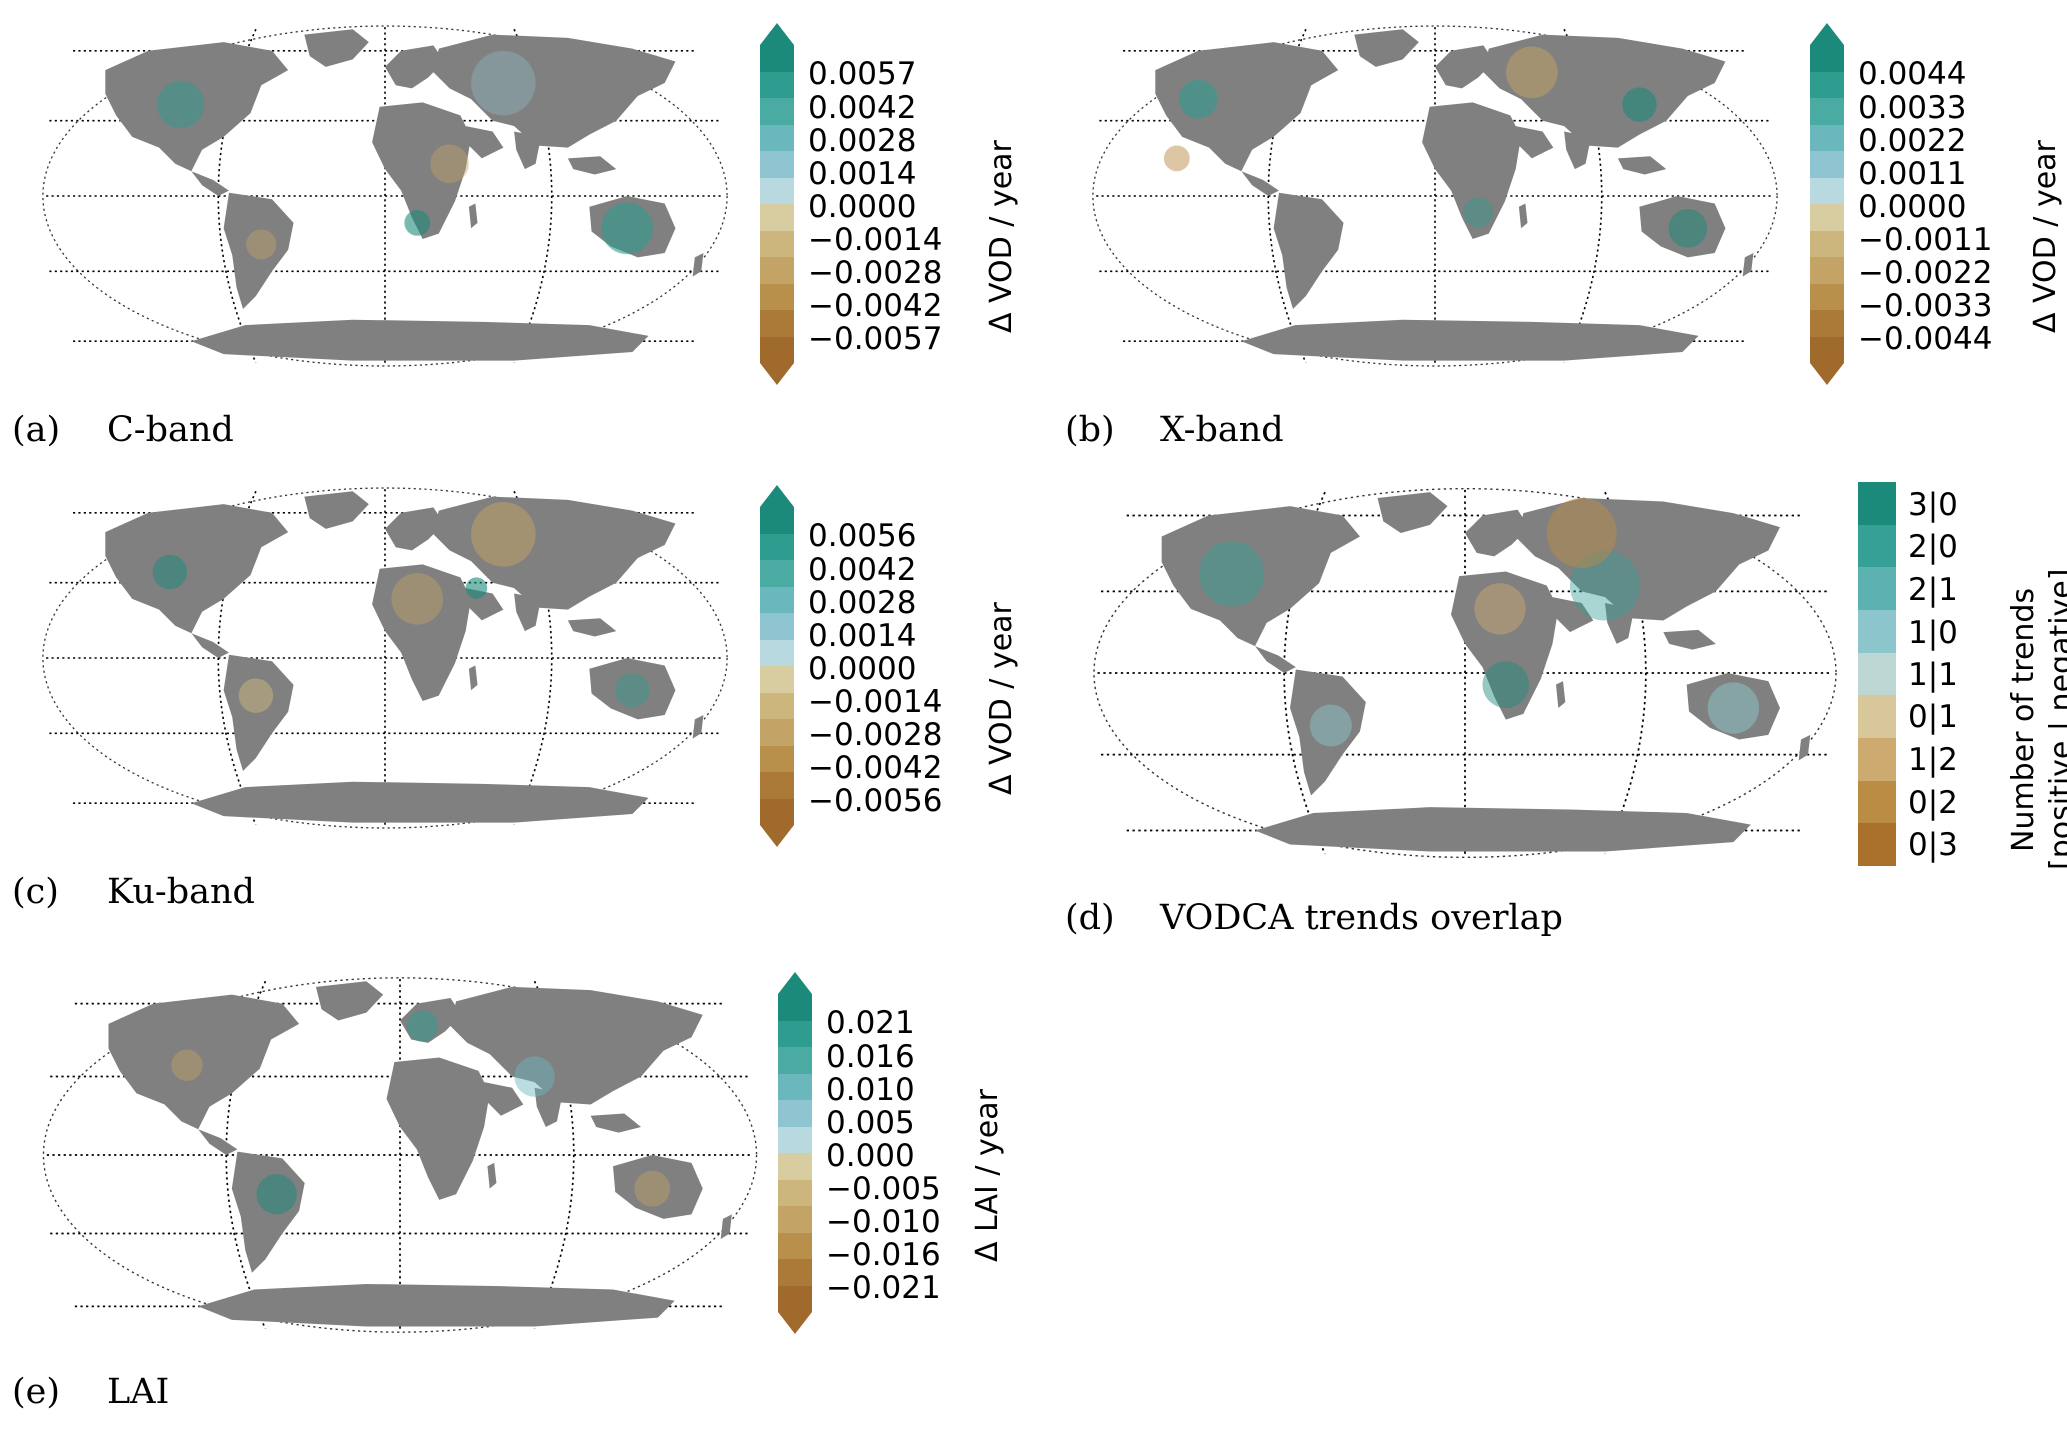 The height and width of the screenshot is (1430, 2067). What do you see at coordinates (90, 1392) in the screenshot?
I see `panel-caption: (e) LAI` at bounding box center [90, 1392].